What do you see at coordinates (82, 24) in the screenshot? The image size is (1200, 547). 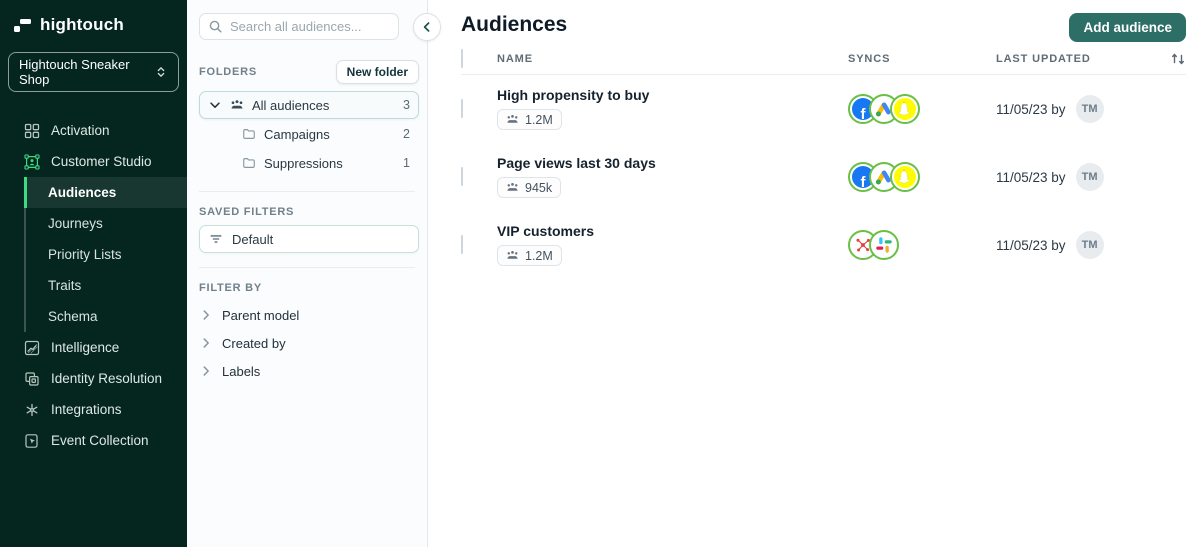 I see `hightouch-logo-text: hightouch` at bounding box center [82, 24].